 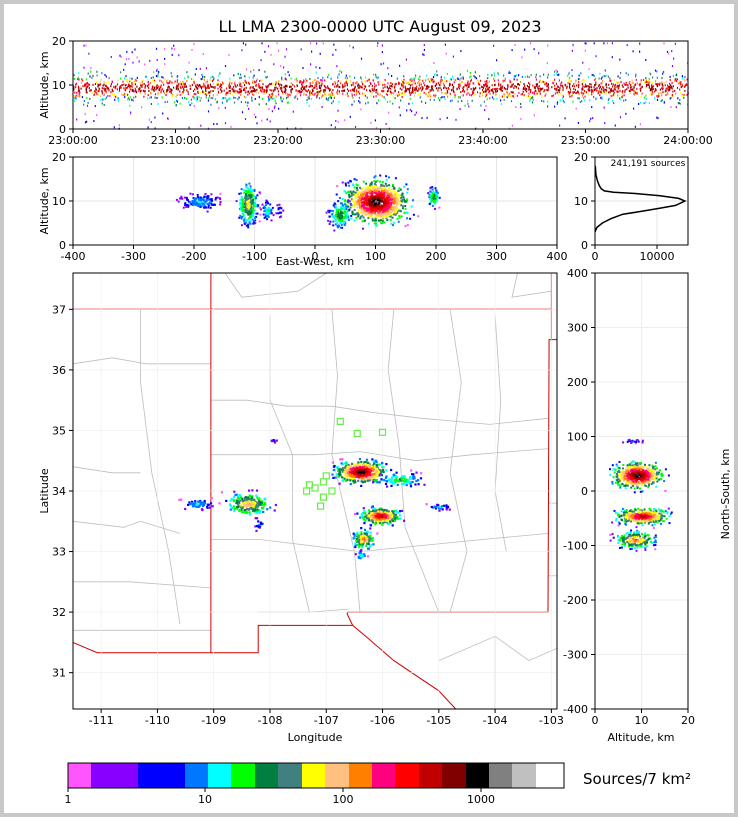 I want to click on altitude-time-x-tick-label: 23:00:00, so click(x=72, y=140).